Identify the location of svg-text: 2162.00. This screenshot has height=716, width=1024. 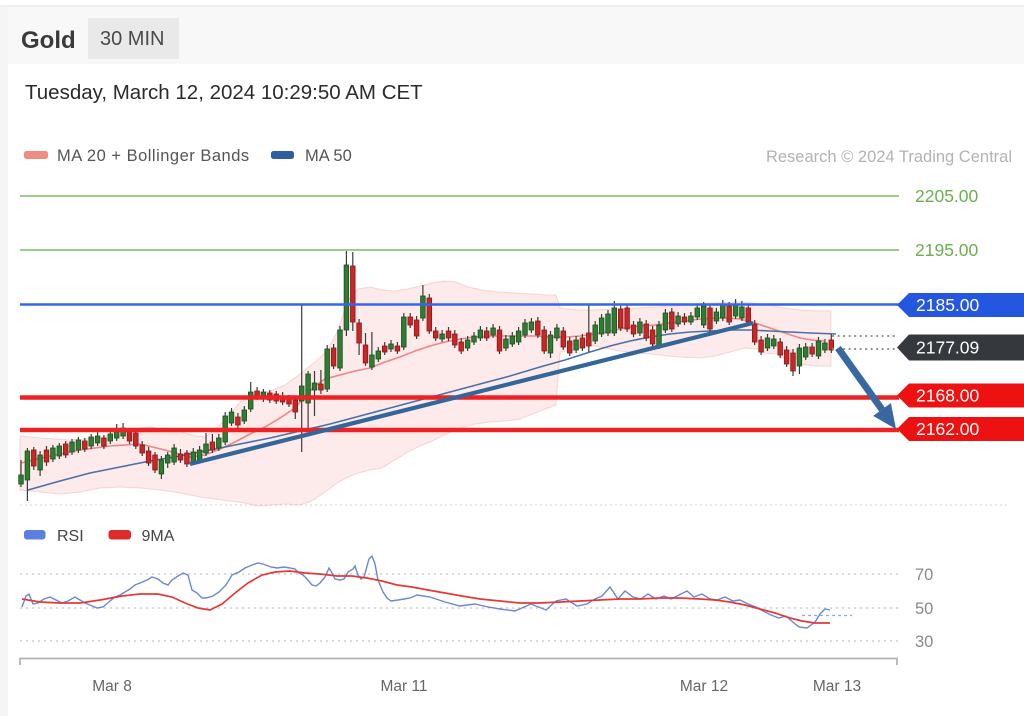
(948, 429).